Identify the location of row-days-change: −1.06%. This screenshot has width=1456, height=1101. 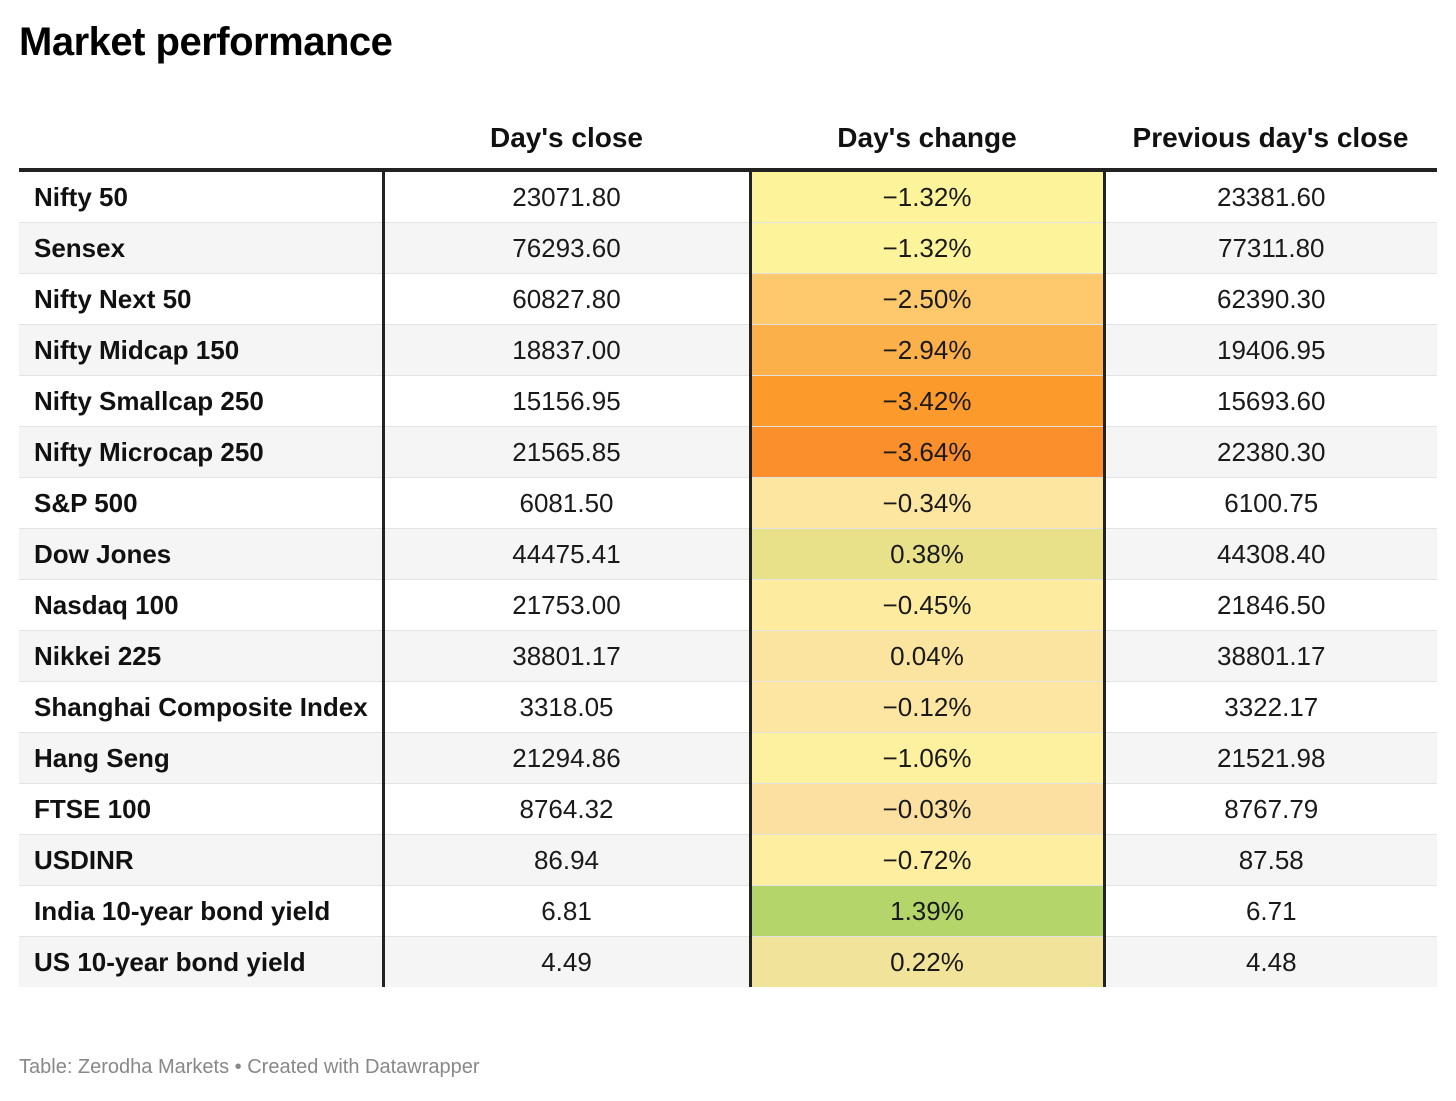
(928, 758).